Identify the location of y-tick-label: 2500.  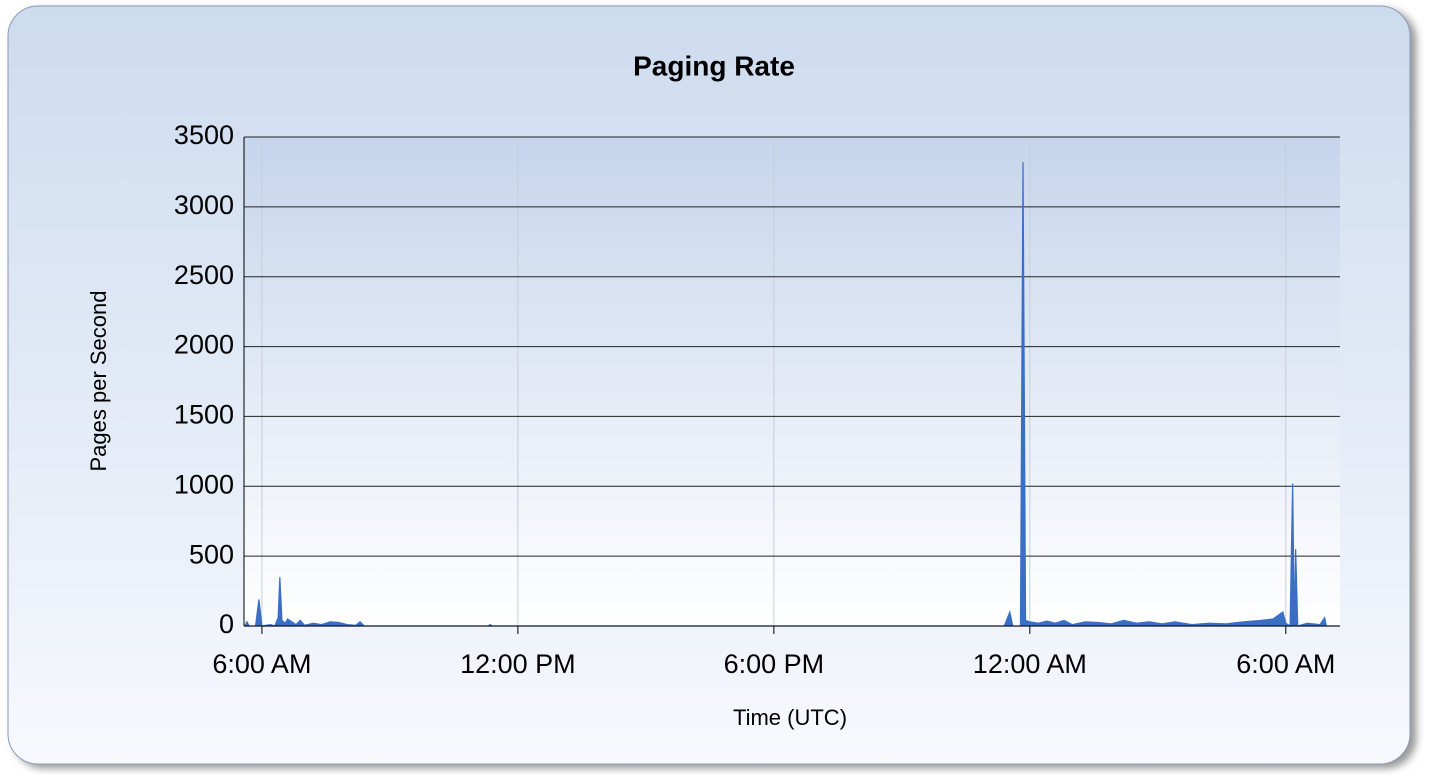
(204, 275).